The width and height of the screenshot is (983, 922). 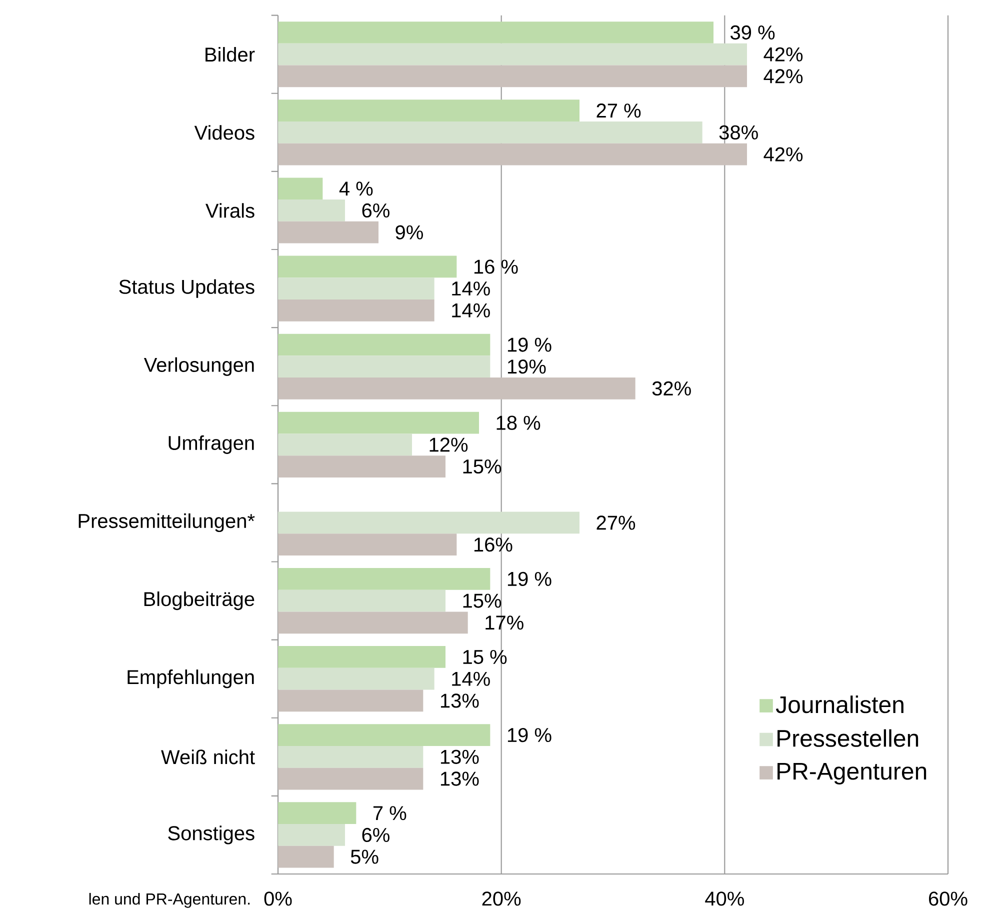 I want to click on legend-label: PR-Agenturen, so click(x=852, y=773).